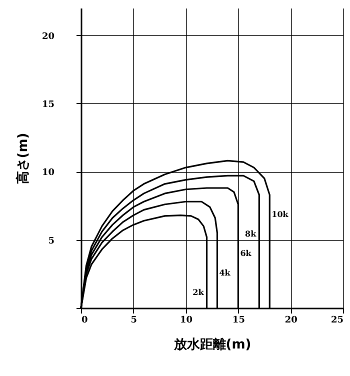  I want to click on x-axis-title: 放水距離(m), so click(212, 345).